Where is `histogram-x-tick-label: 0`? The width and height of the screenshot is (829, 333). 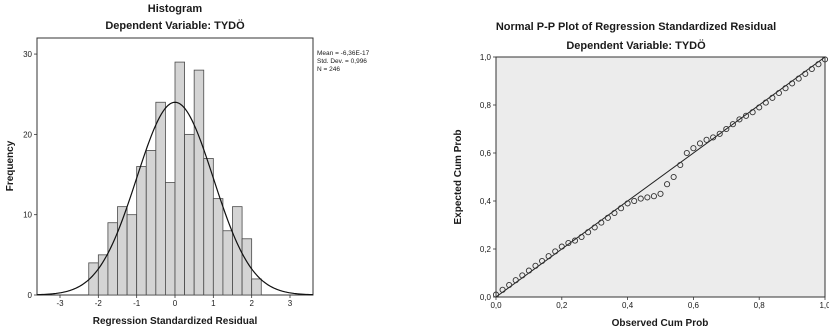
histogram-x-tick-label: 0 is located at coordinates (175, 303).